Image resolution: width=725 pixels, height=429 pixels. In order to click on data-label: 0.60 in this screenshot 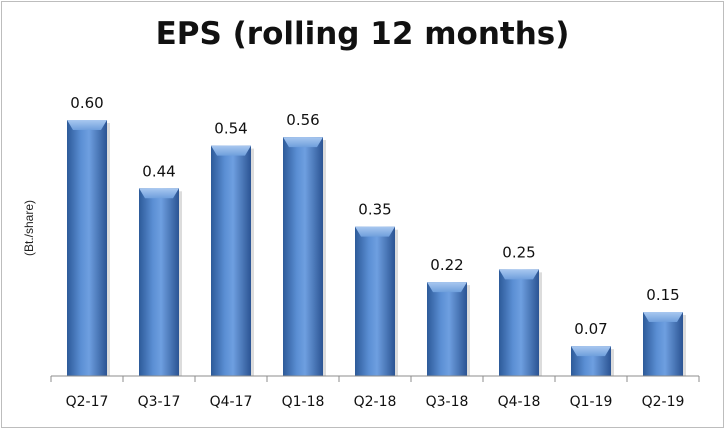, I will do `click(86, 103)`.